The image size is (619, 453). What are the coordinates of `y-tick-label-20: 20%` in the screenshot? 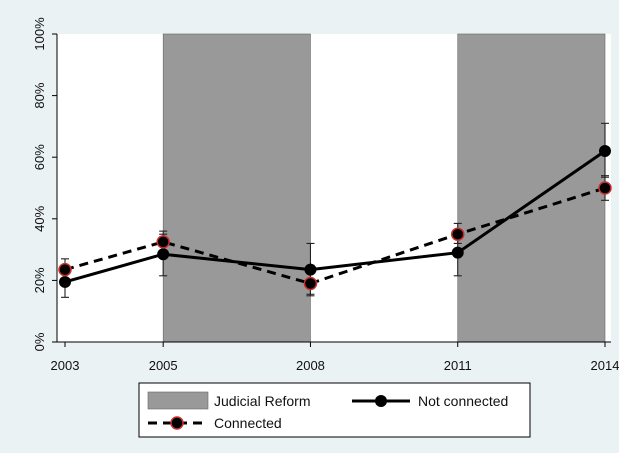 It's located at (39, 280).